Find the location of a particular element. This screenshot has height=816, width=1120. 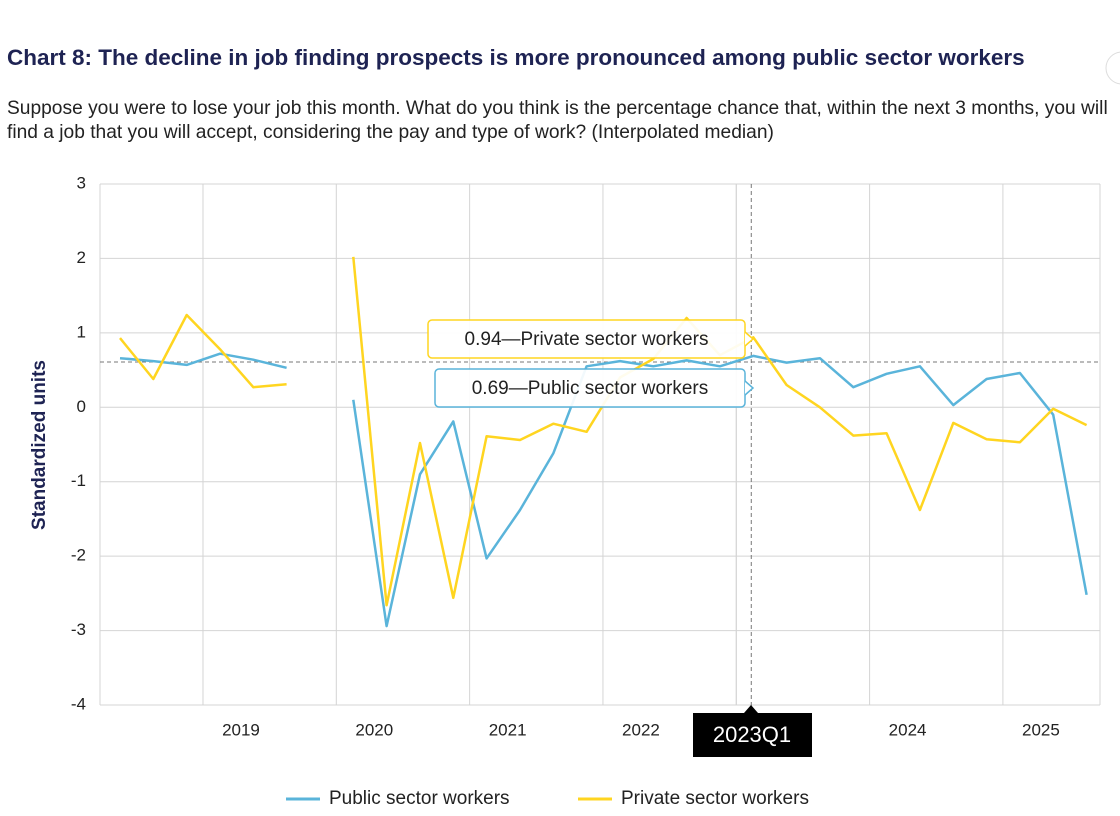

x-tick-label: 2020 is located at coordinates (374, 729).